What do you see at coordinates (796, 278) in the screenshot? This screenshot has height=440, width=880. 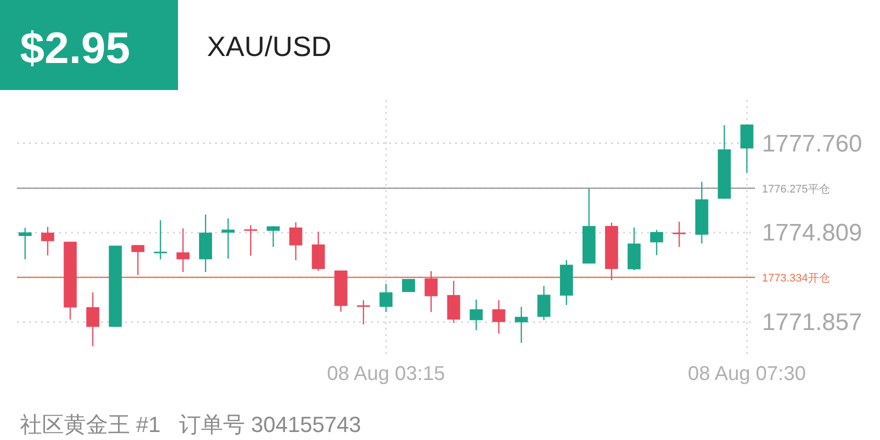 I see `ref-line-label: 1773.334开仓` at bounding box center [796, 278].